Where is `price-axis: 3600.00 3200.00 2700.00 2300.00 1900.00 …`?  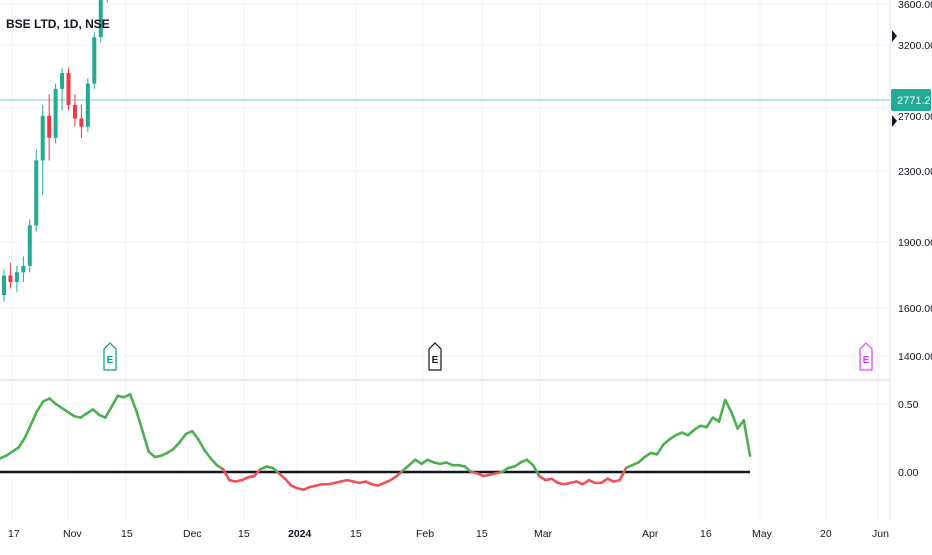
price-axis: 3600.00 3200.00 2700.00 2300.00 1900.00 … is located at coordinates (911, 181).